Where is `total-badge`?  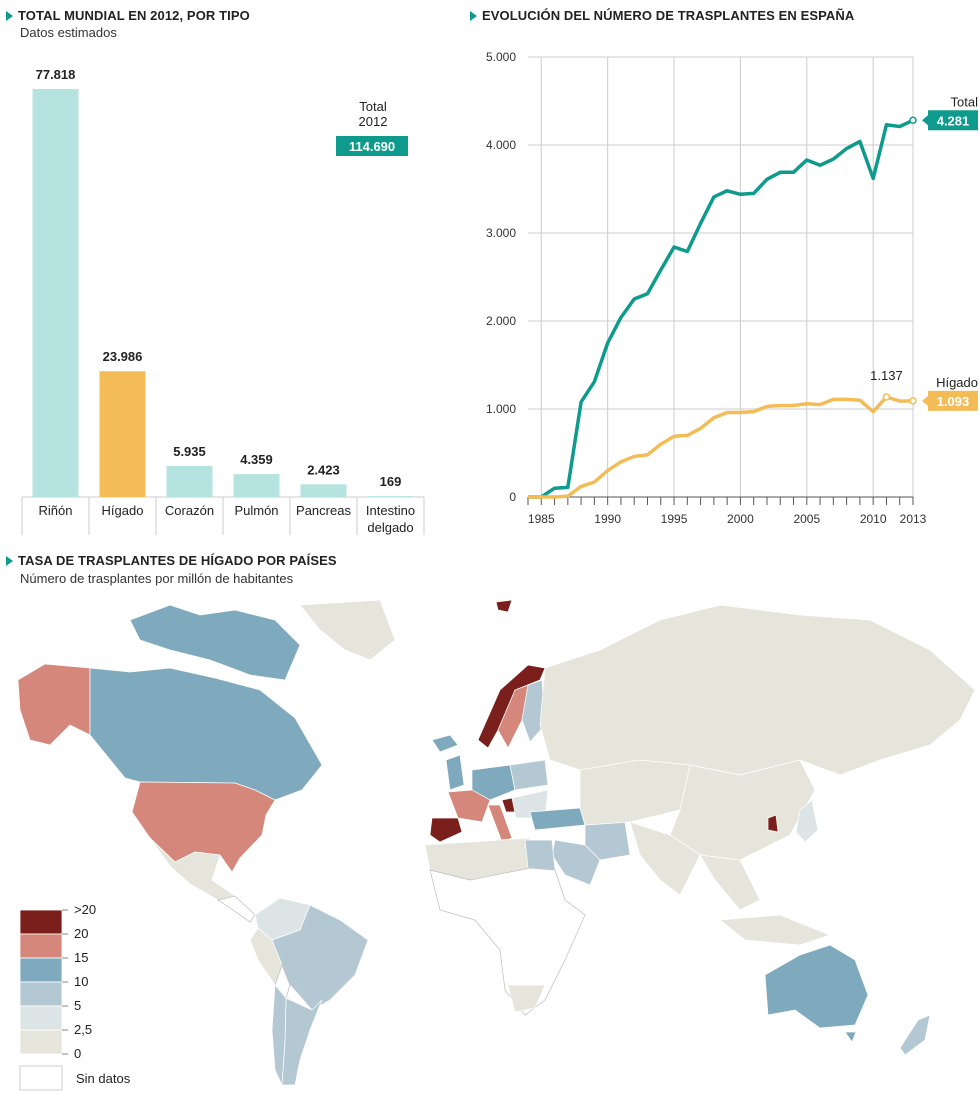
total-badge is located at coordinates (372, 146).